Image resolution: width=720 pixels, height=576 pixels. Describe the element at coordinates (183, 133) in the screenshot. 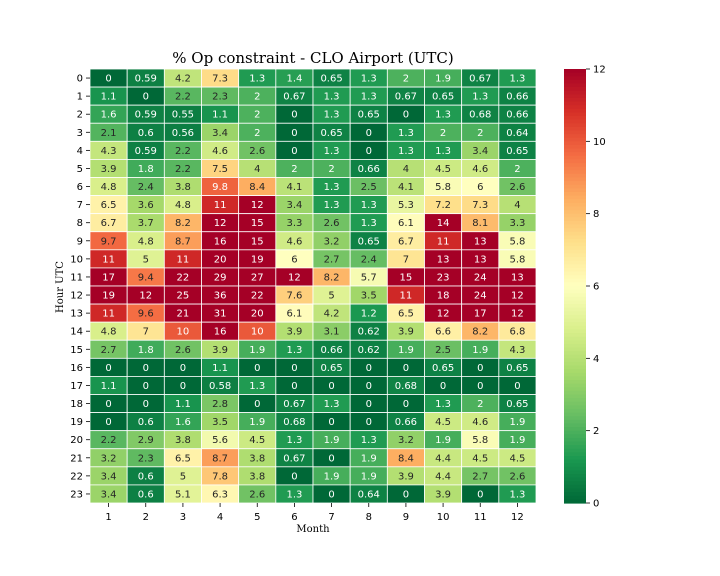

I see `cell-value-label: 0.56` at that location.